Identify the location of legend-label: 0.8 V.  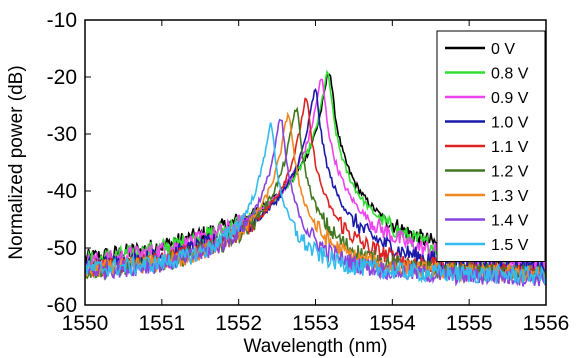
(510, 74).